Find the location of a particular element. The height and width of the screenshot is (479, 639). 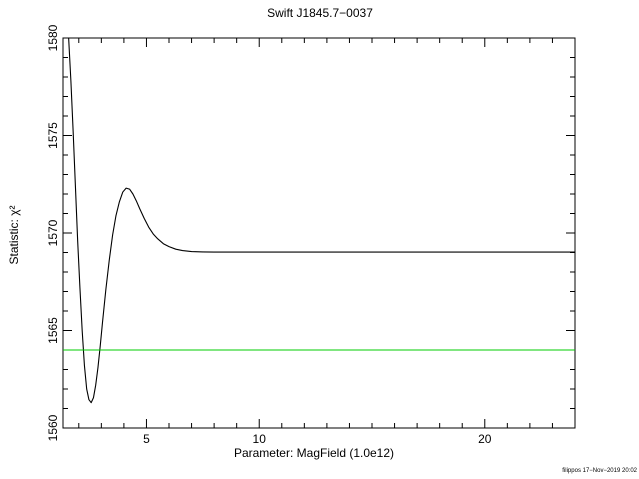

y-axis-label: Statistic: χ² is located at coordinates (14, 235).